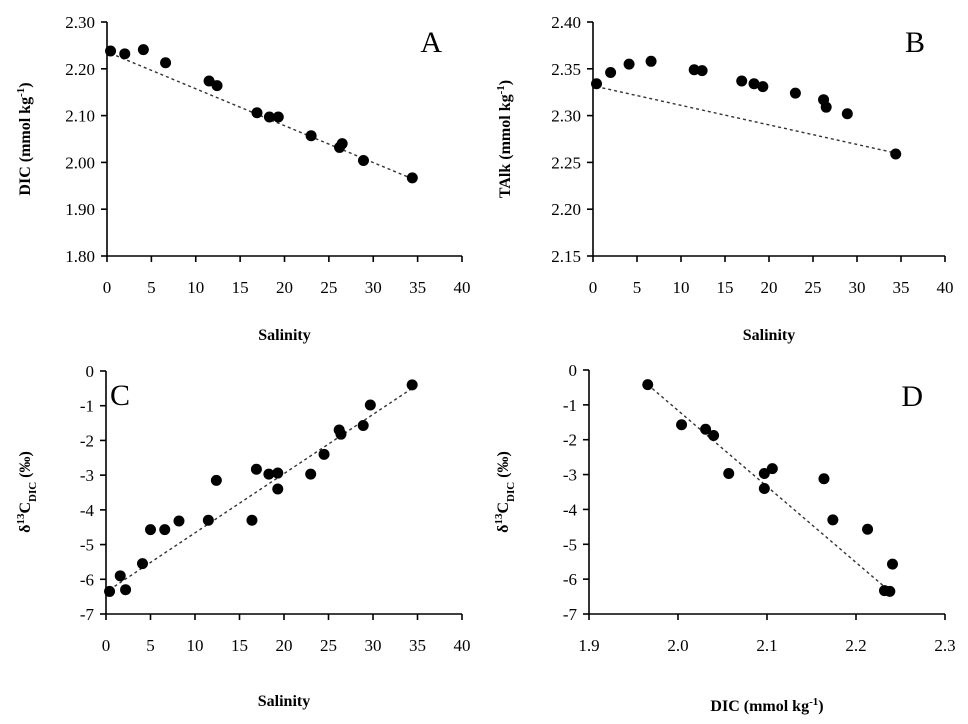  Describe the element at coordinates (431, 42) in the screenshot. I see `panel-label: A` at that location.